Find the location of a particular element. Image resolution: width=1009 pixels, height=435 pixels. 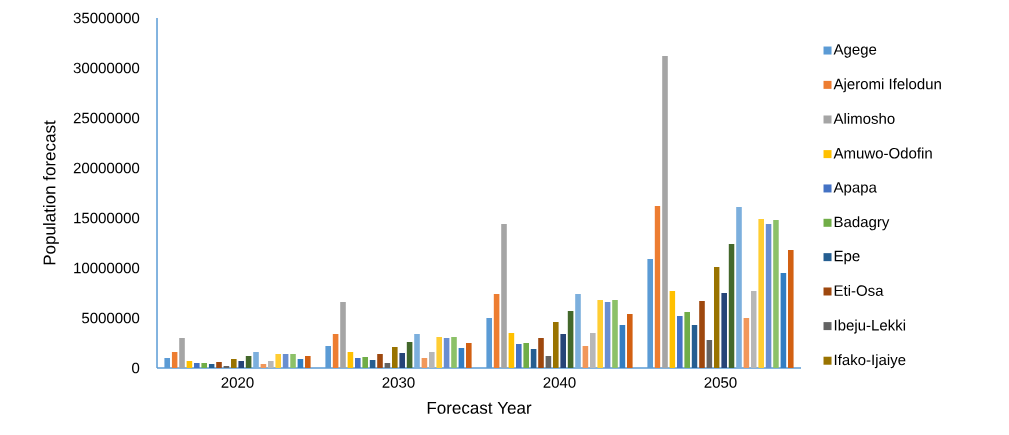

legend-label: Ifako-Ijaiye is located at coordinates (870, 361).